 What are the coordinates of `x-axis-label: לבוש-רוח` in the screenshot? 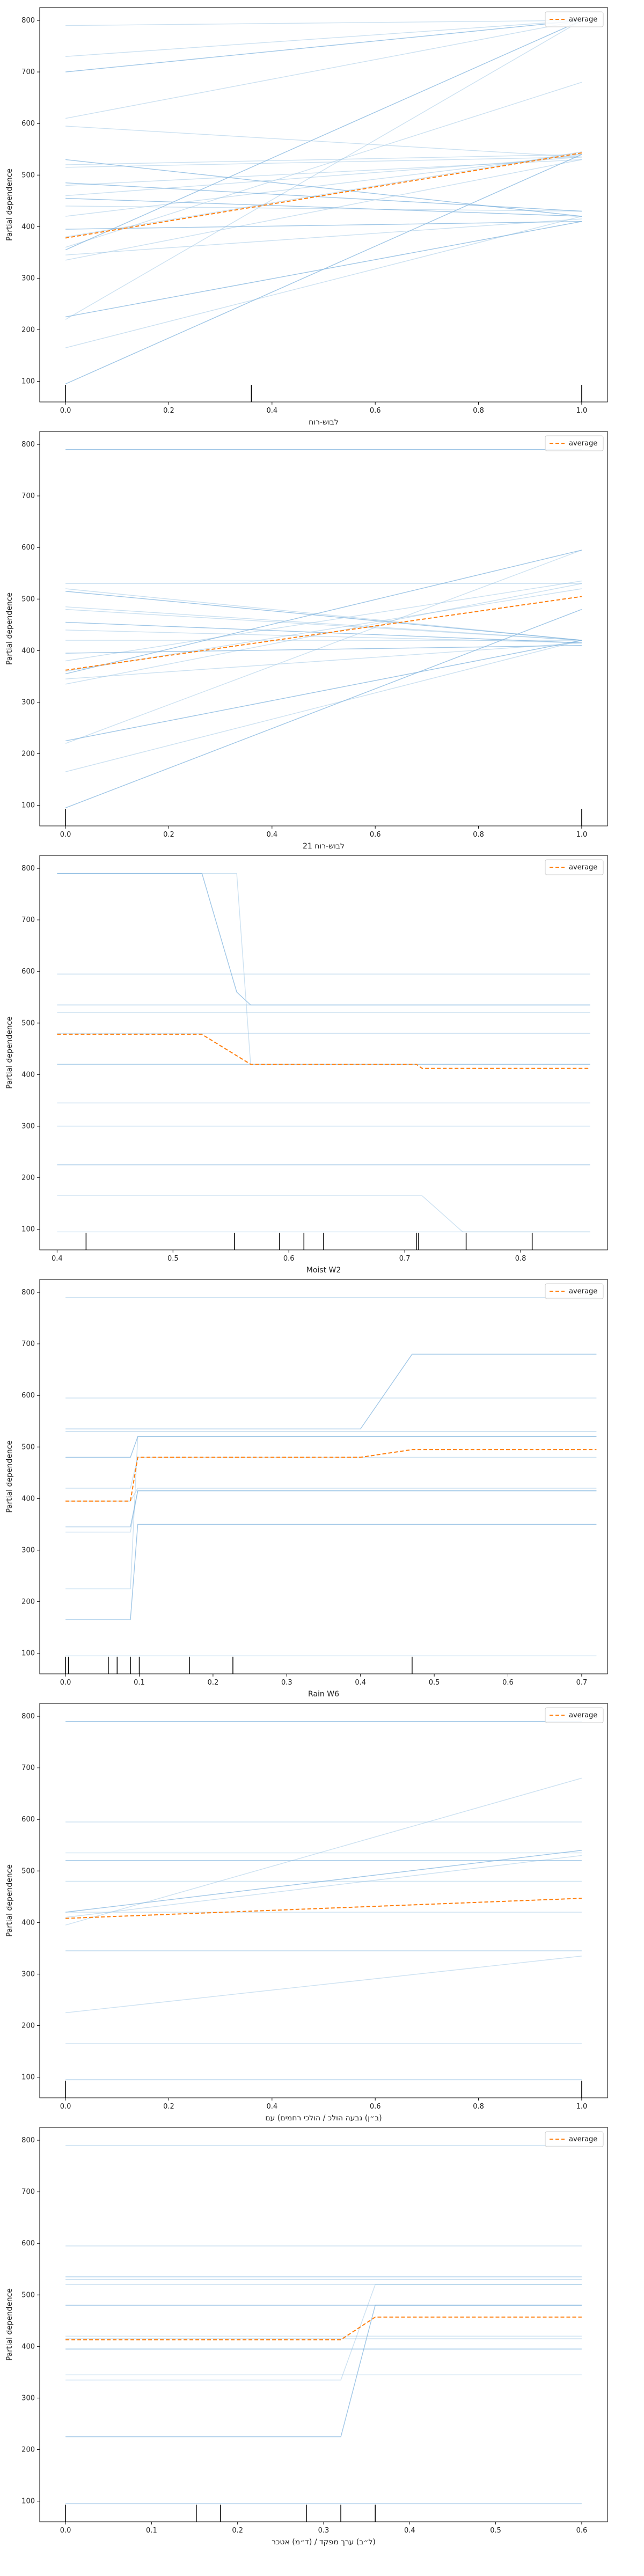 It's located at (324, 422).